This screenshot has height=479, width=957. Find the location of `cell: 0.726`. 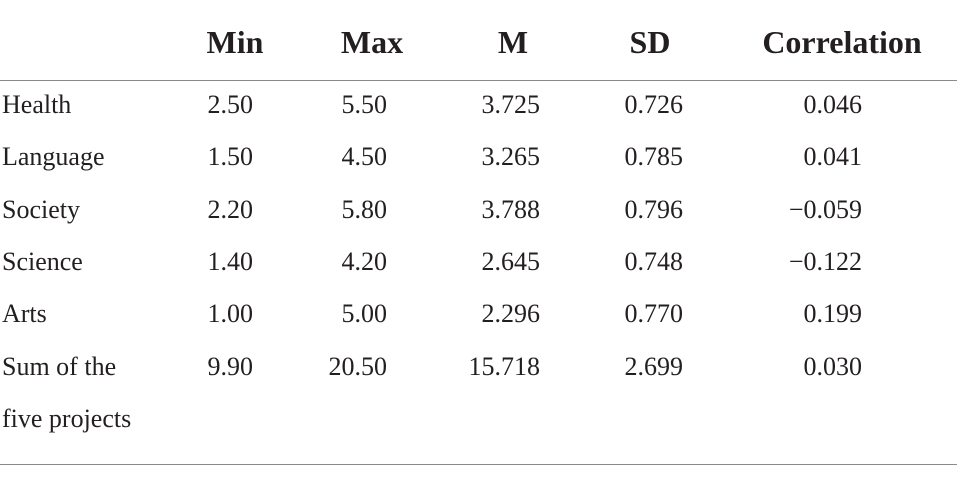

cell: 0.726 is located at coordinates (654, 104).